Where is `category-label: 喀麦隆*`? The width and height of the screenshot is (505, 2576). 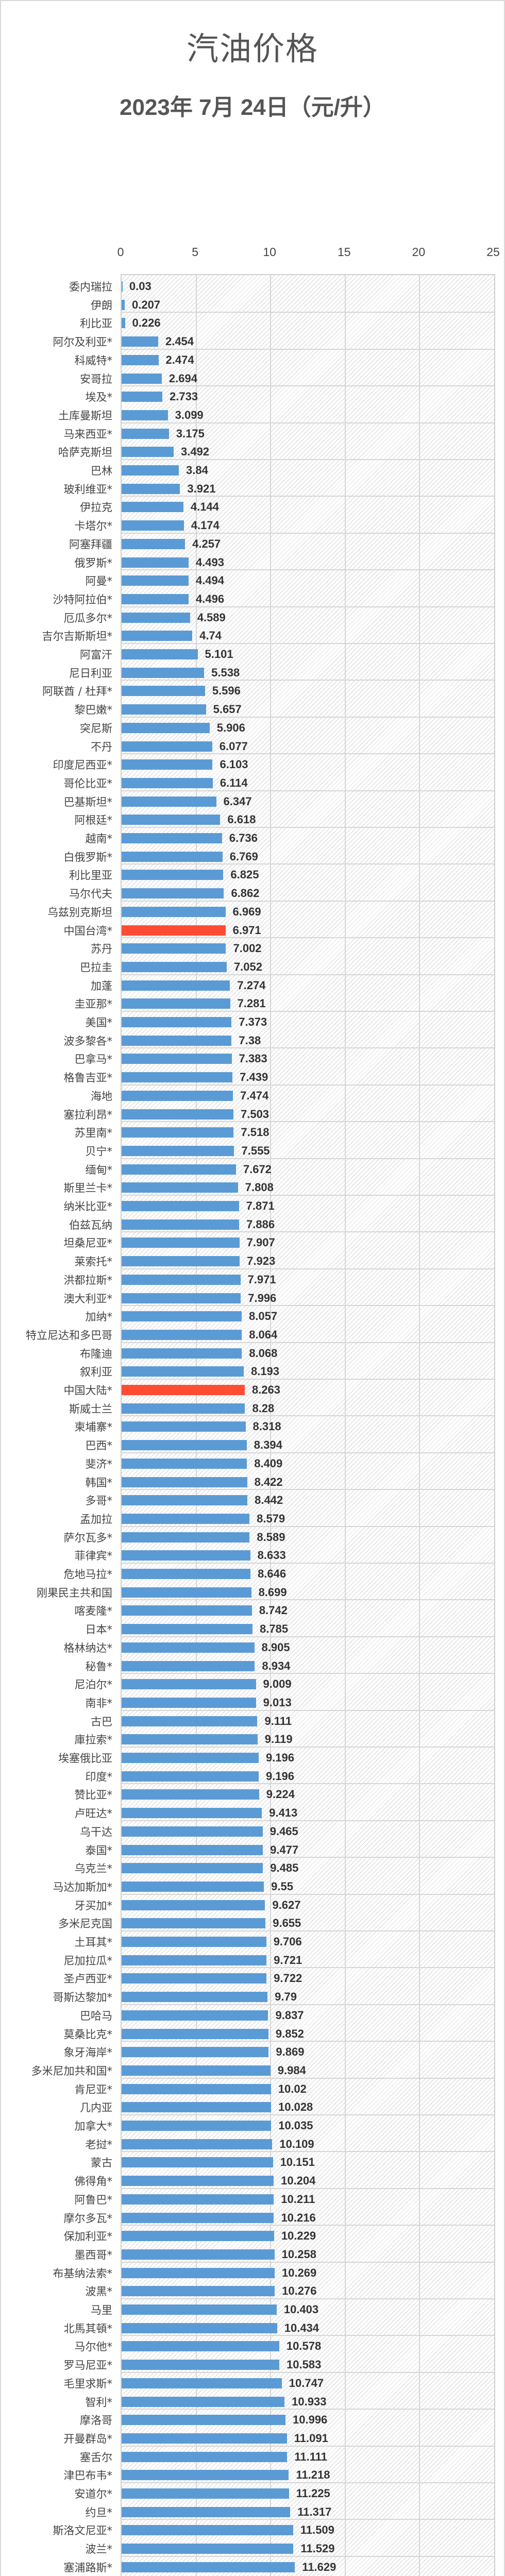
category-label: 喀麦隆* is located at coordinates (93, 1612).